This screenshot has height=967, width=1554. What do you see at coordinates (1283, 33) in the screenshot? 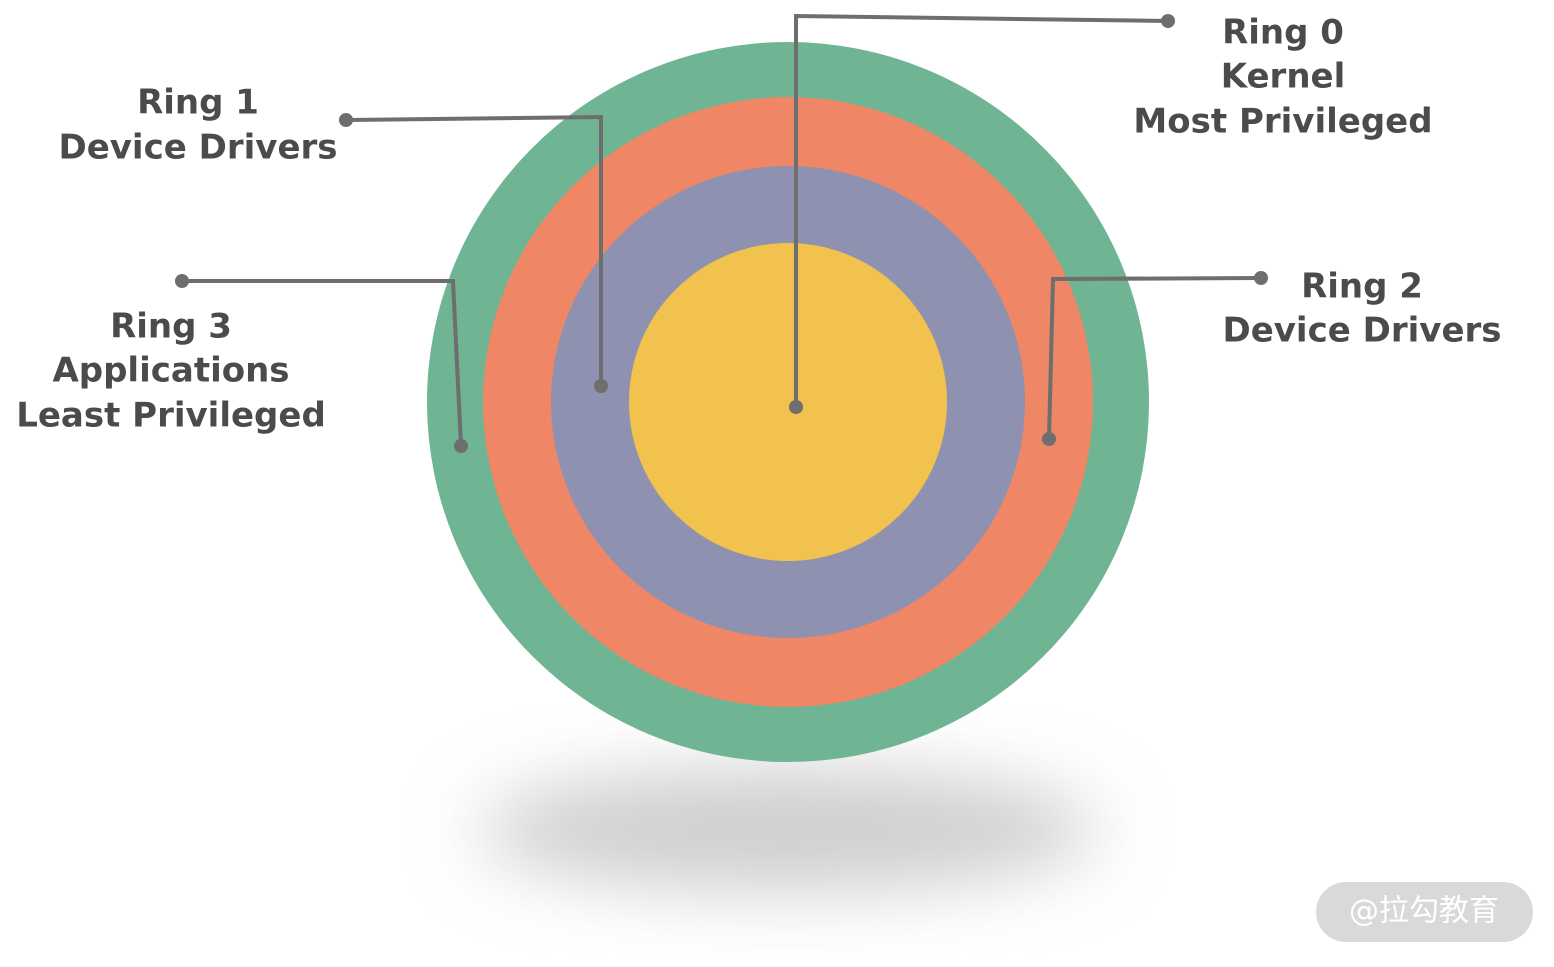
I see `ring-label: Ring 0` at bounding box center [1283, 33].